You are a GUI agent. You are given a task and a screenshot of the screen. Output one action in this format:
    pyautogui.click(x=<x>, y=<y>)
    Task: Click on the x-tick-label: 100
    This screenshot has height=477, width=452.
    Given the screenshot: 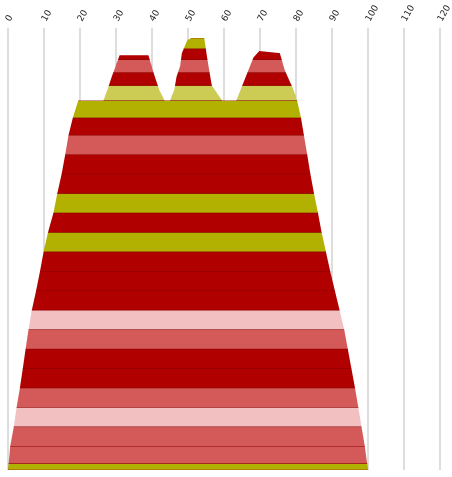 What is the action you would take?
    pyautogui.click(x=372, y=13)
    